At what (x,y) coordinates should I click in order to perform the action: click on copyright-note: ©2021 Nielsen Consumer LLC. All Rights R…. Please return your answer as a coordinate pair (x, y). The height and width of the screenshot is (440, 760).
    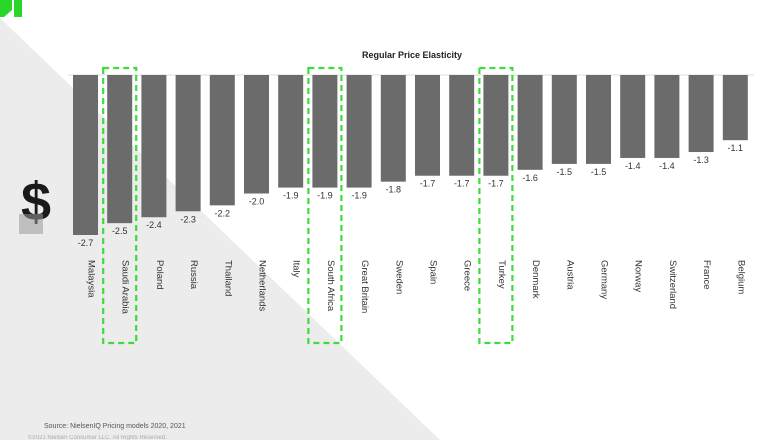
    Looking at the image, I should click on (97, 437).